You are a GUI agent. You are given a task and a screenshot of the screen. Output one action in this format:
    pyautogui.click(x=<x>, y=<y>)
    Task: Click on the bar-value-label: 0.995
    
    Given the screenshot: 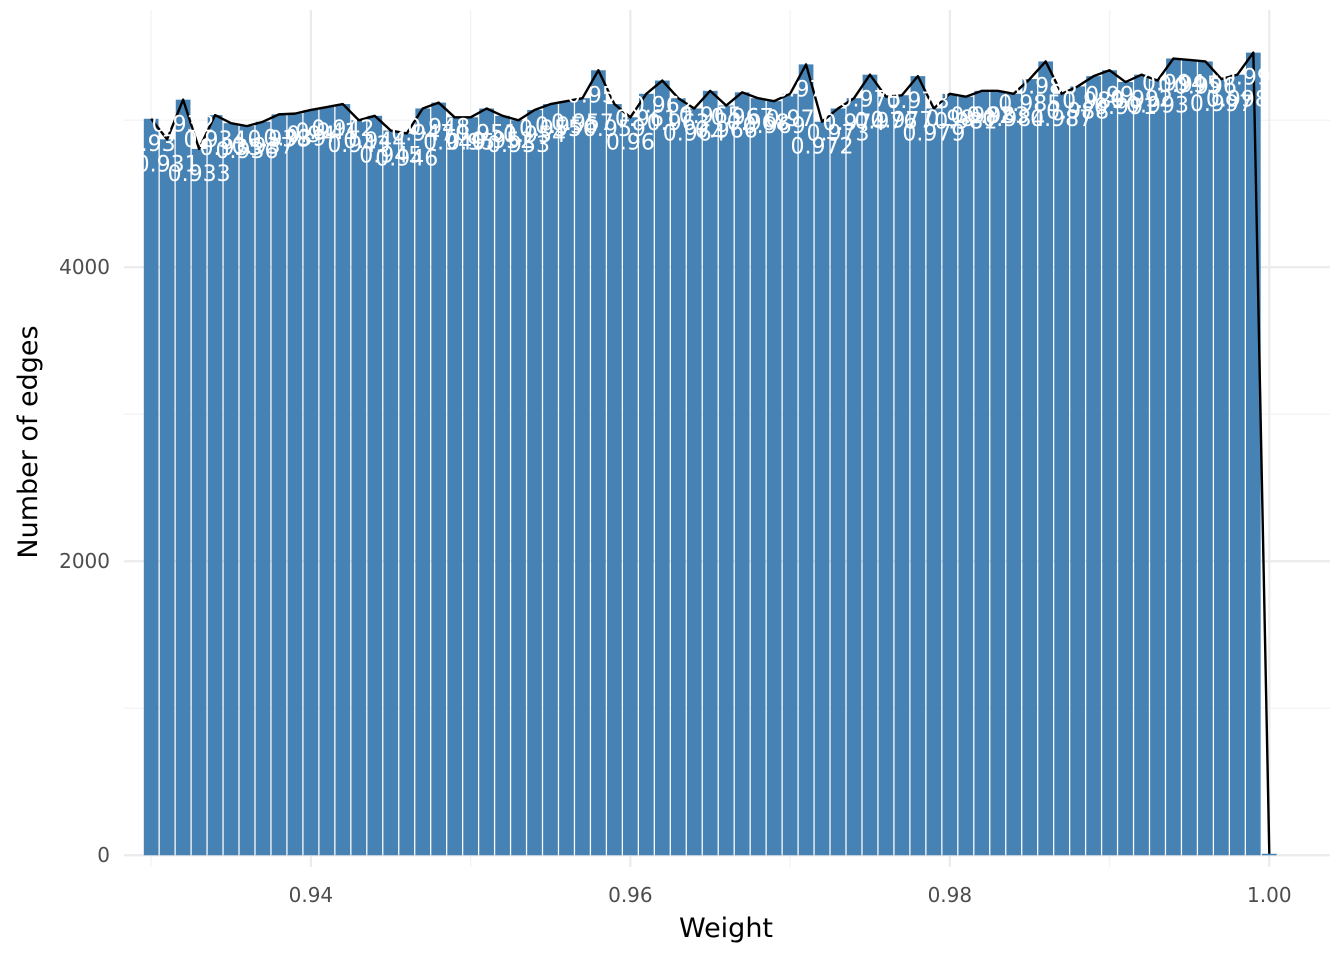 What is the action you would take?
    pyautogui.click(x=1189, y=85)
    